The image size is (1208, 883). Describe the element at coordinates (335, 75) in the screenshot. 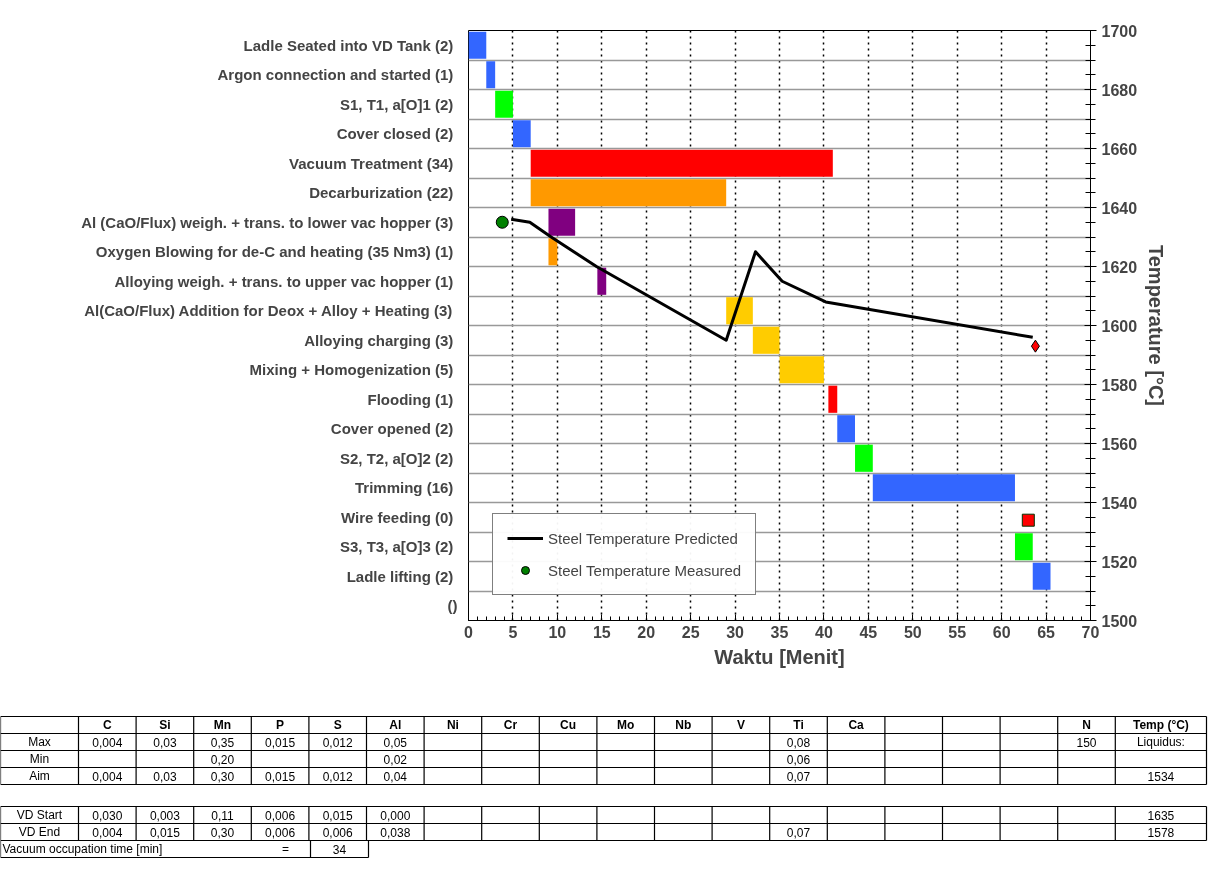

I see `y-tick-label: Argon connection and started (1)` at that location.